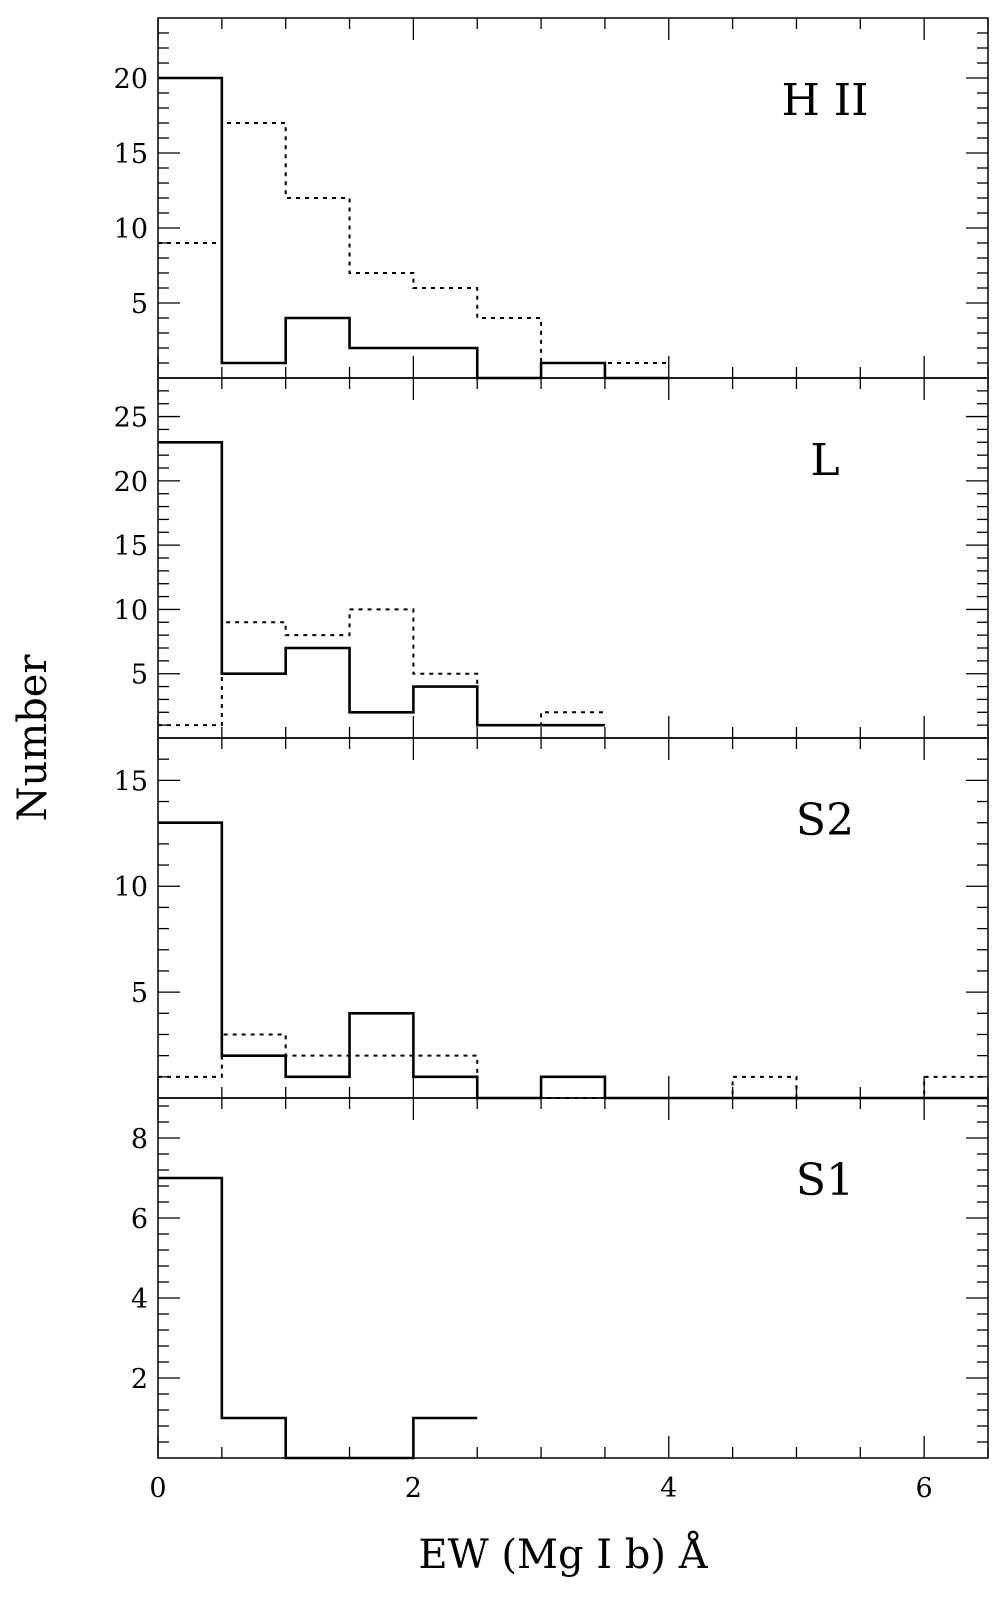 This screenshot has height=1600, width=997. What do you see at coordinates (563, 1554) in the screenshot?
I see `x-axis-title: EW (Mg I b) Å` at bounding box center [563, 1554].